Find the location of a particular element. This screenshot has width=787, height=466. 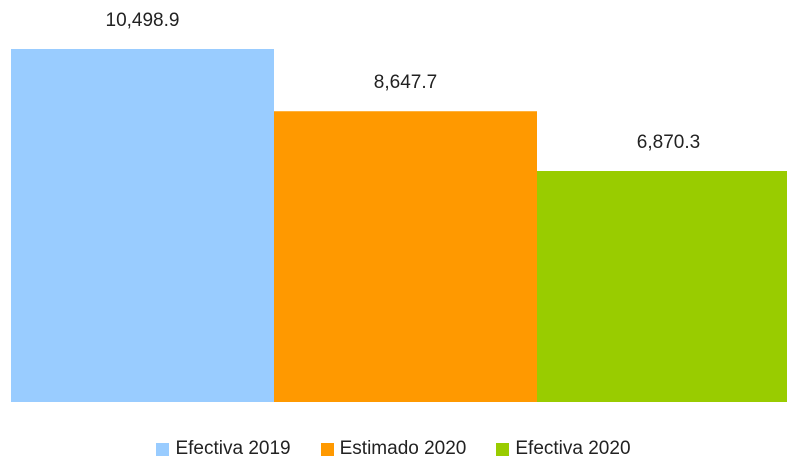

data-label-1: 8,647.7 is located at coordinates (405, 82).